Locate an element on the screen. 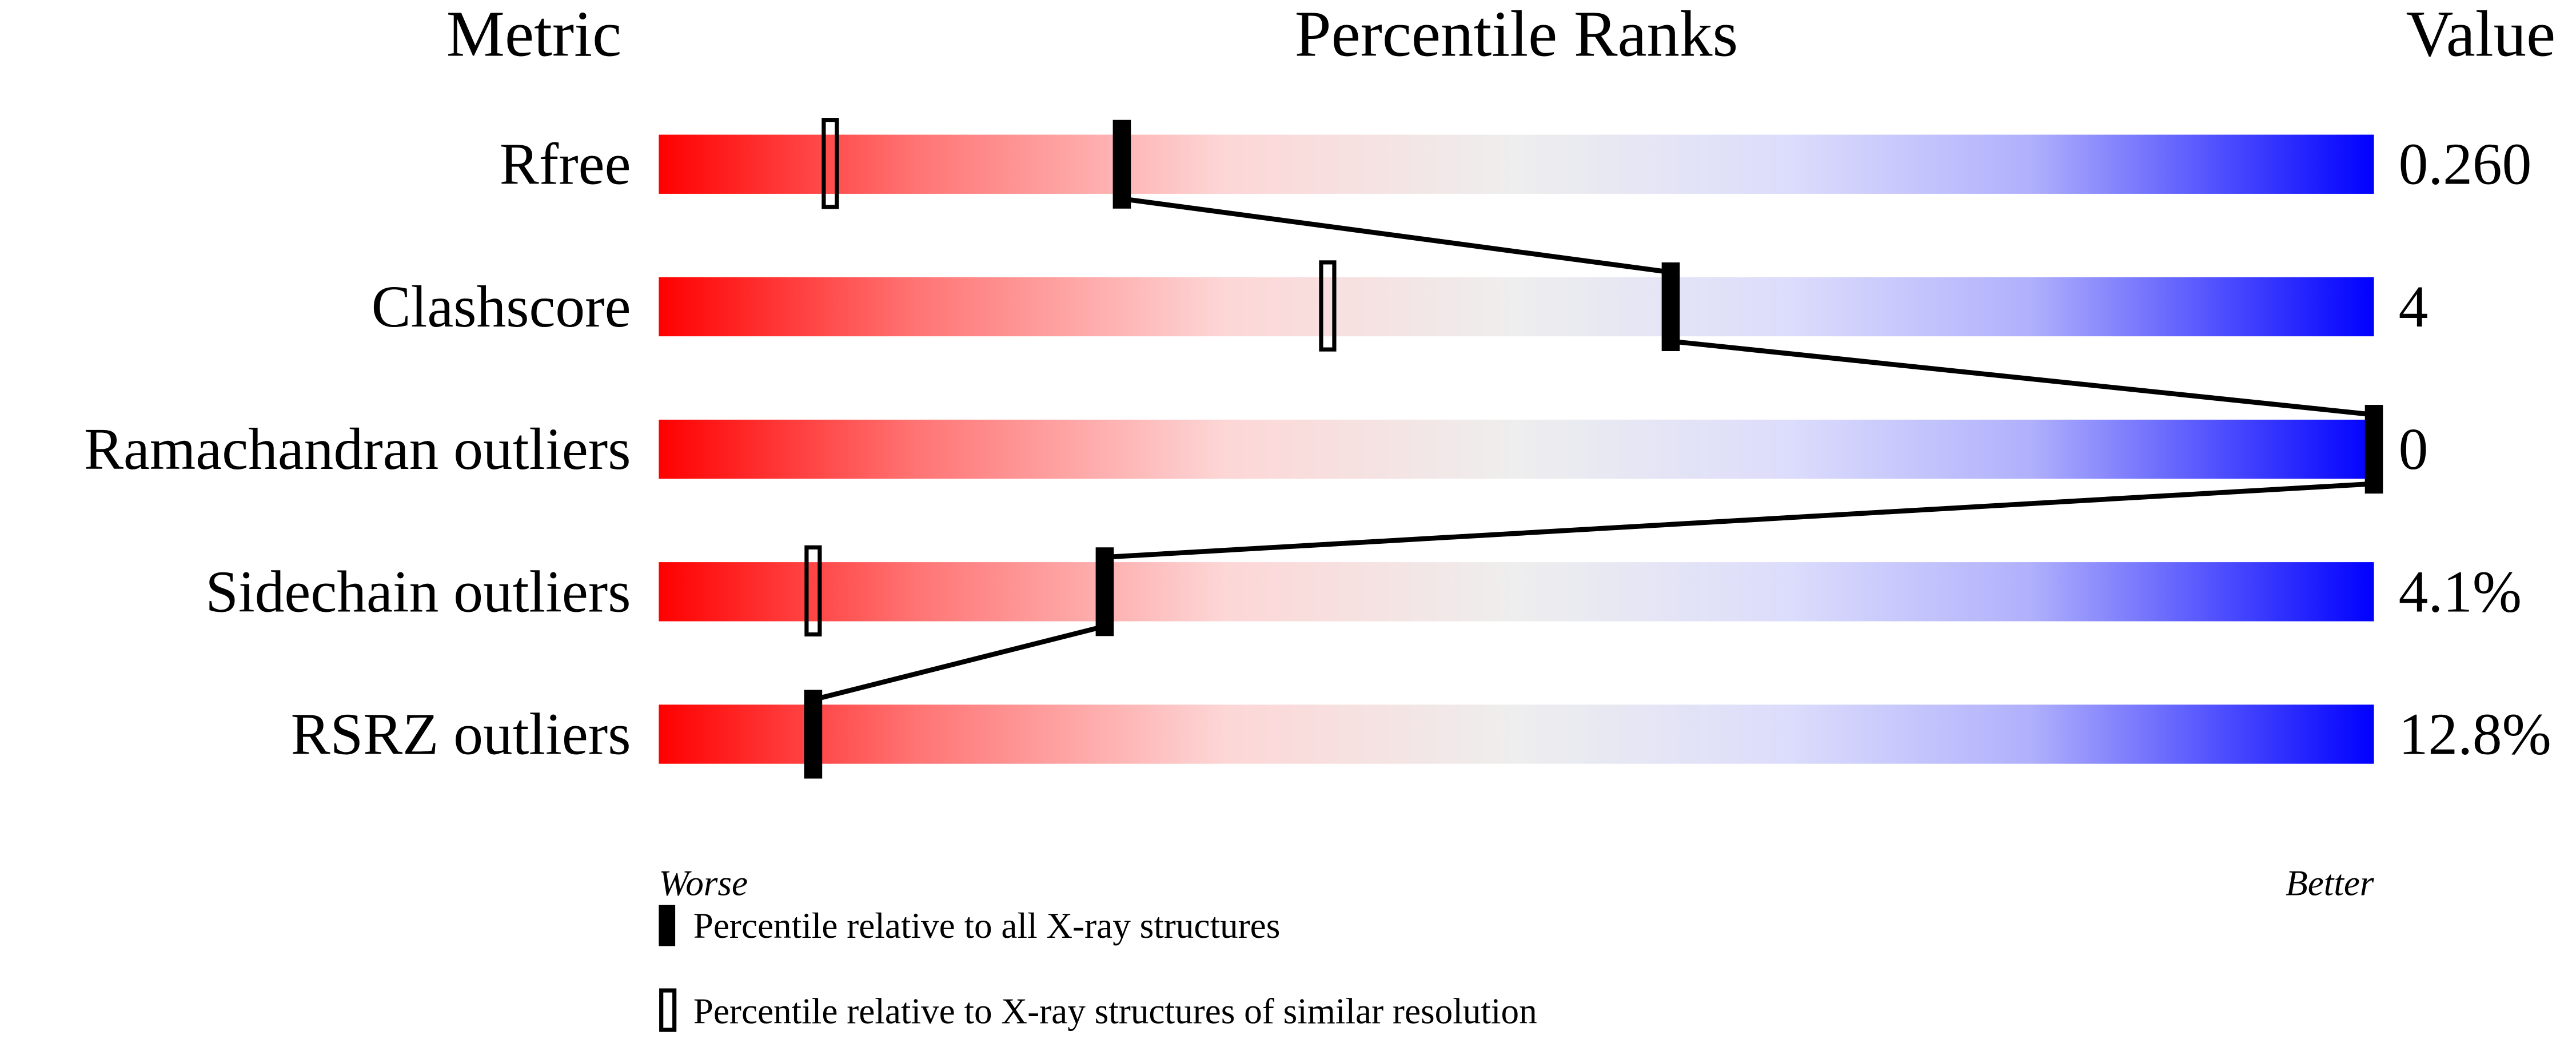 The height and width of the screenshot is (1043, 2576). metric-label: Ramachandran outliers is located at coordinates (357, 450).